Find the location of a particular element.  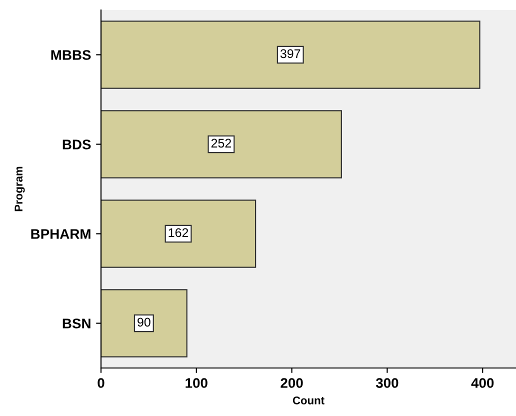

data-label: 90 is located at coordinates (144, 322).